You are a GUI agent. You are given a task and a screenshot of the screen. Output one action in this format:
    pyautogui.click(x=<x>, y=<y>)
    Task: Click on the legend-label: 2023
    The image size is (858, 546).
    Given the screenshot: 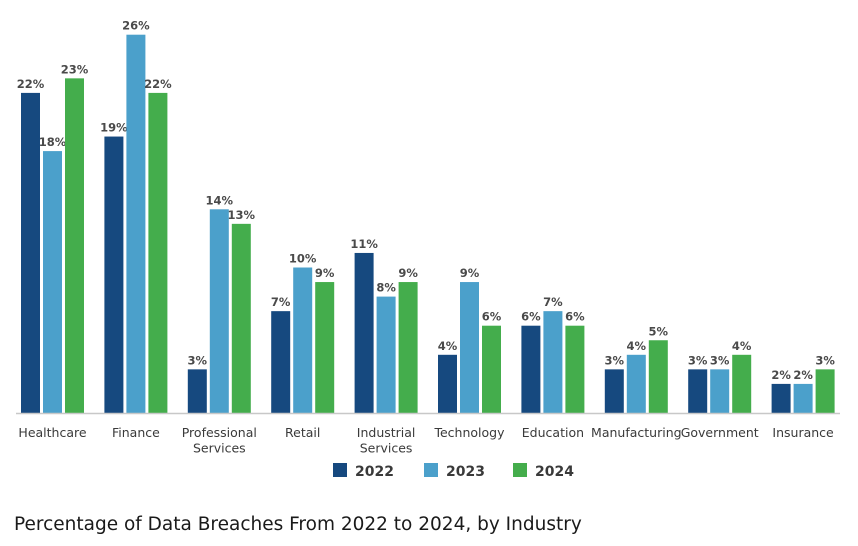 What is the action you would take?
    pyautogui.click(x=465, y=472)
    